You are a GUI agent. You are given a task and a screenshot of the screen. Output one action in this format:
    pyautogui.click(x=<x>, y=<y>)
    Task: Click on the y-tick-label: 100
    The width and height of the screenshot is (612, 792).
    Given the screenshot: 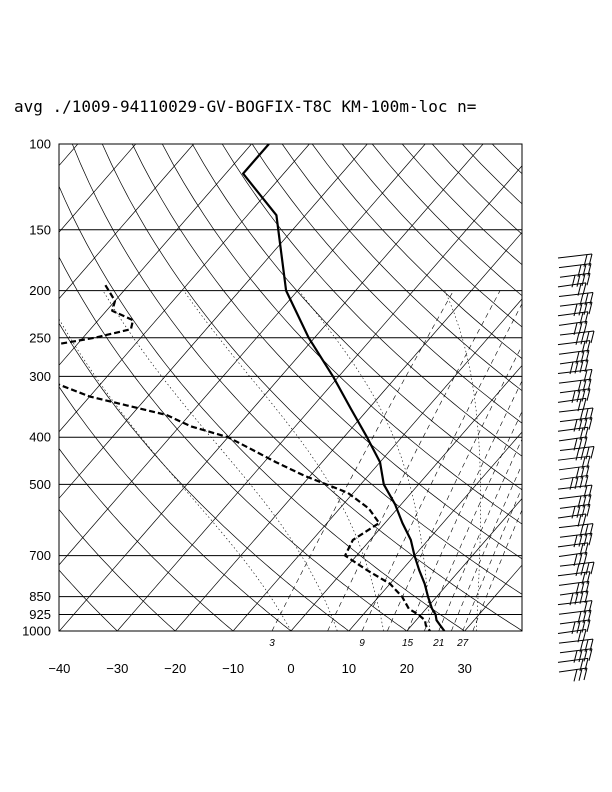 What is the action you would take?
    pyautogui.click(x=40, y=144)
    